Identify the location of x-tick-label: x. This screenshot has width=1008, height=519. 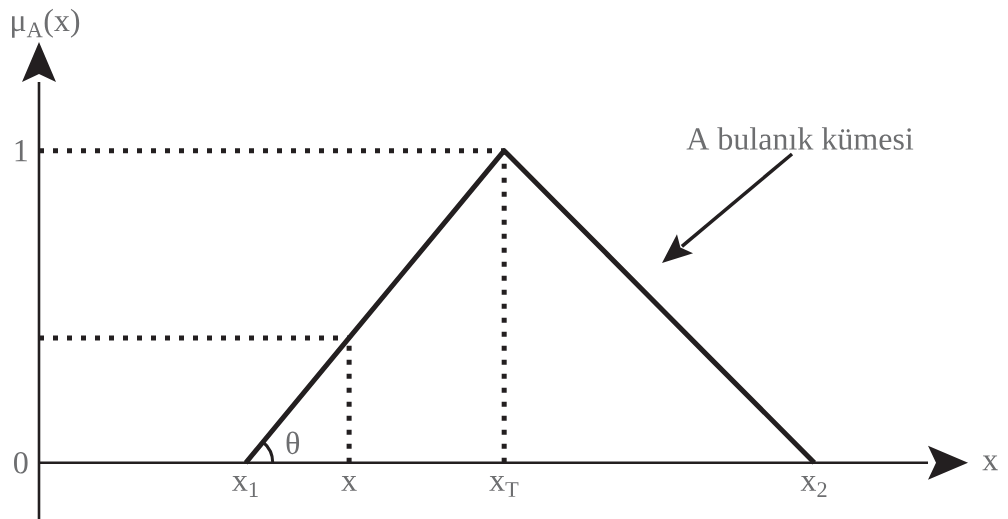
(349, 483).